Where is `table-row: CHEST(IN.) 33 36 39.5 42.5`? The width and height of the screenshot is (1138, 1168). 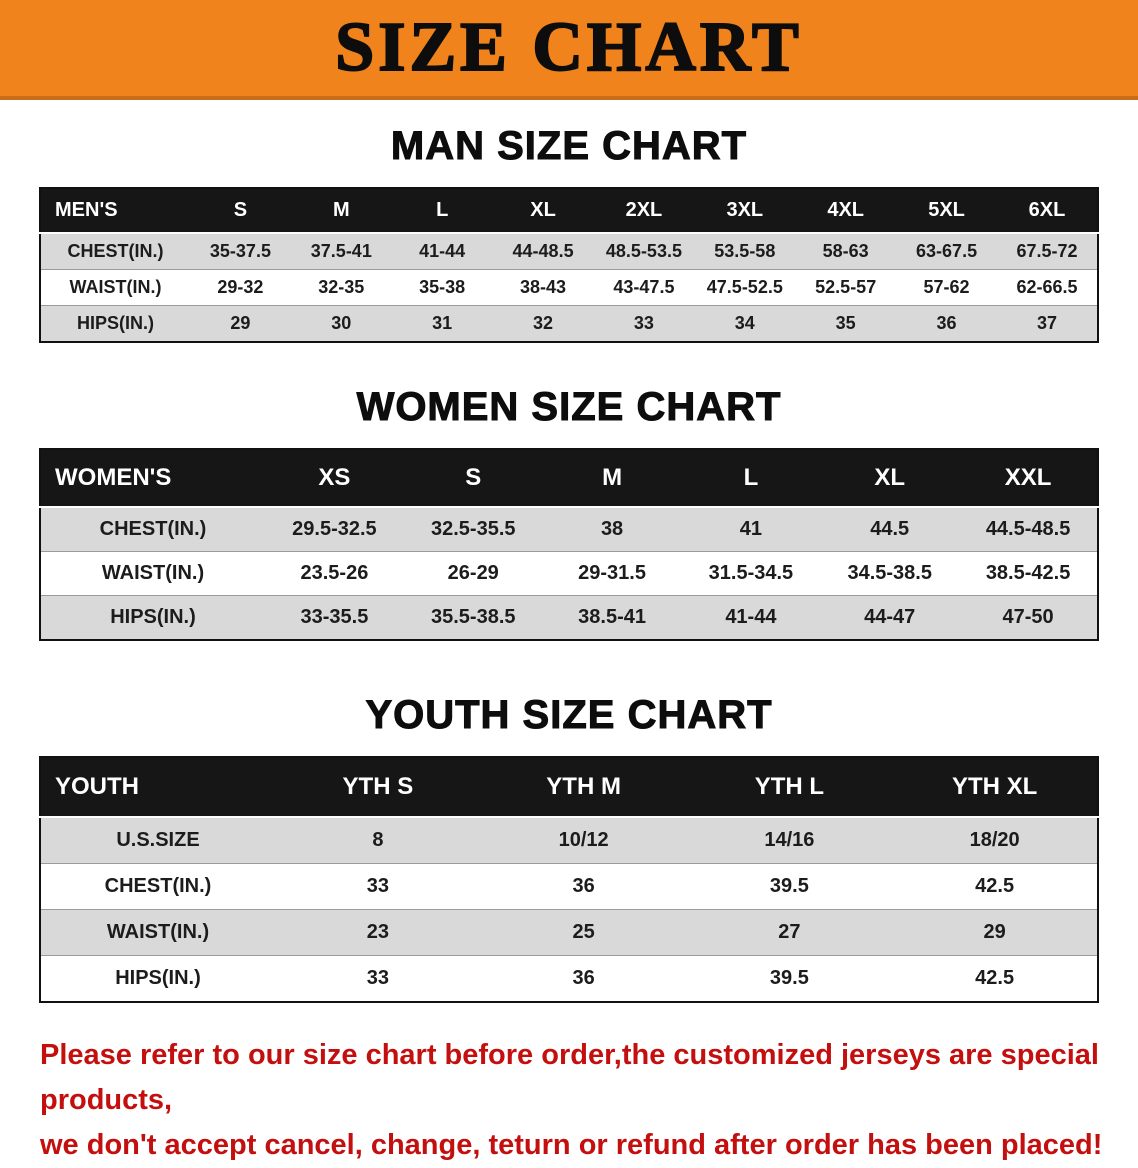 table-row: CHEST(IN.) 33 36 39.5 42.5 is located at coordinates (569, 886).